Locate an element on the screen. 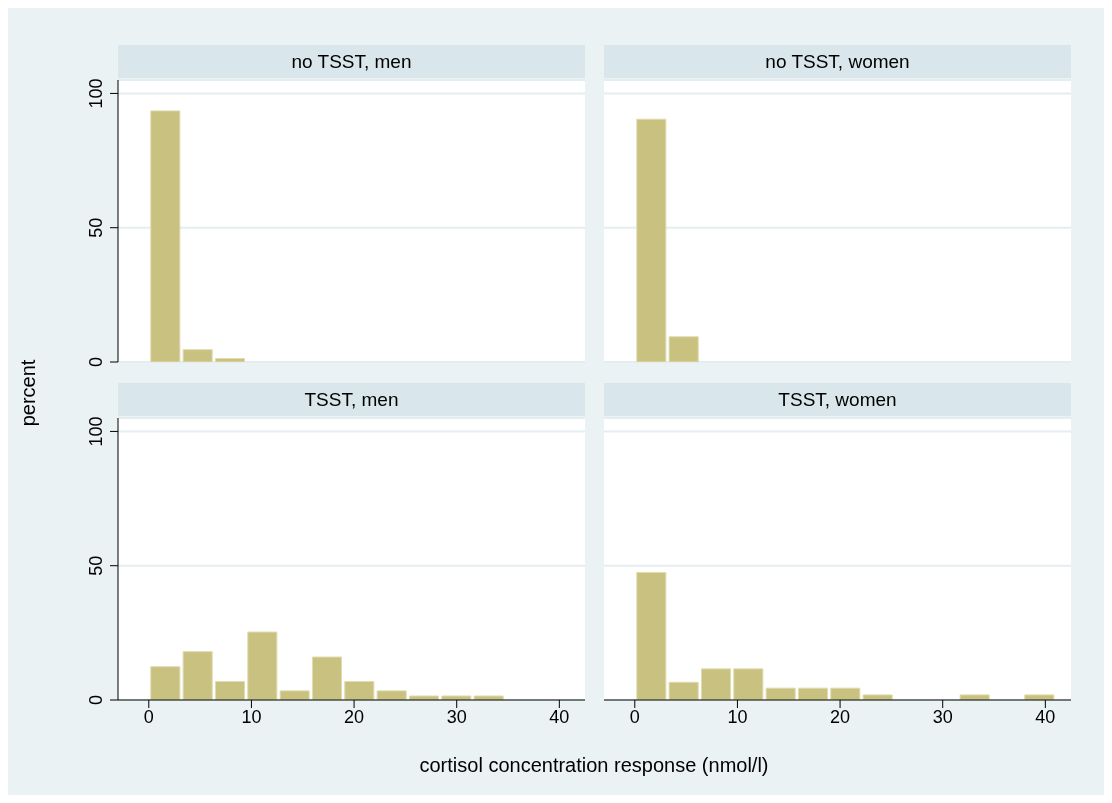  chart-title: TSST, women is located at coordinates (837, 399).